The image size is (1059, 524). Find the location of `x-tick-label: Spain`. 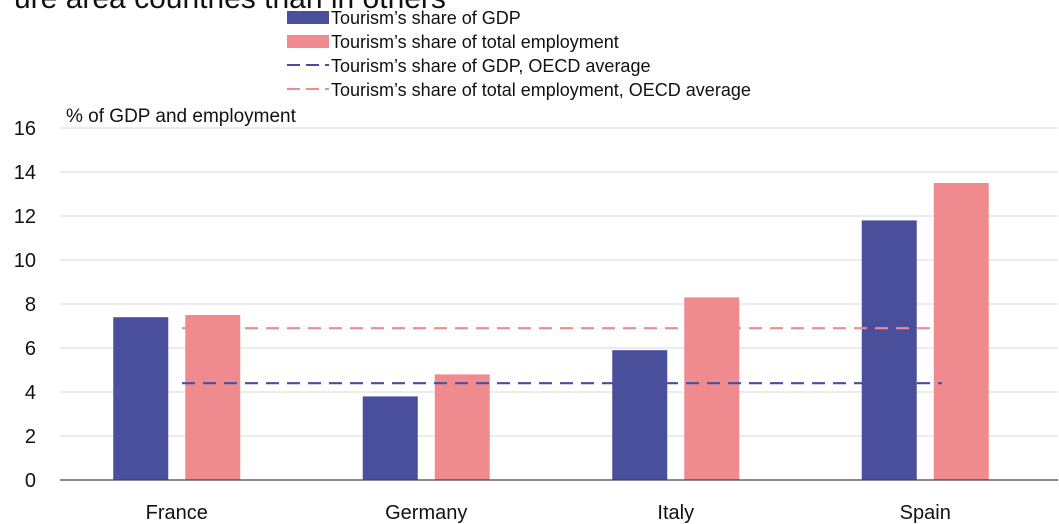

x-tick-label: Spain is located at coordinates (925, 513).